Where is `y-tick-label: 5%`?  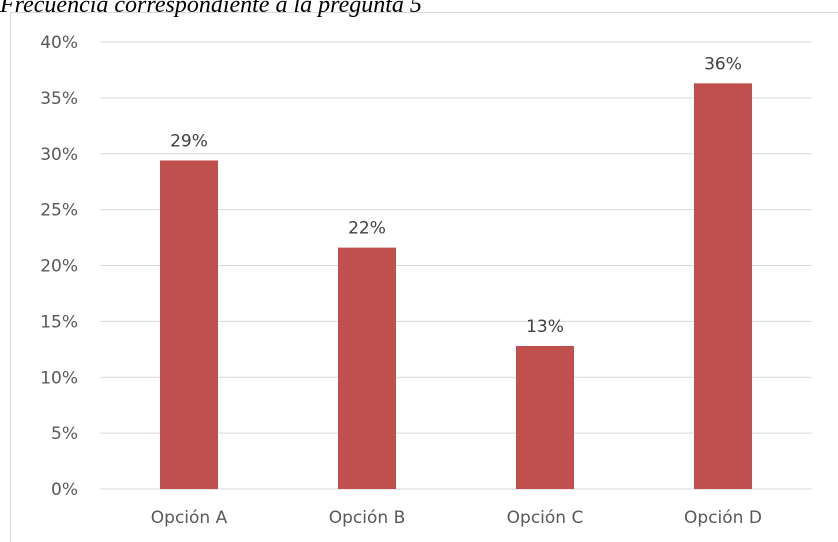 y-tick-label: 5% is located at coordinates (64, 434).